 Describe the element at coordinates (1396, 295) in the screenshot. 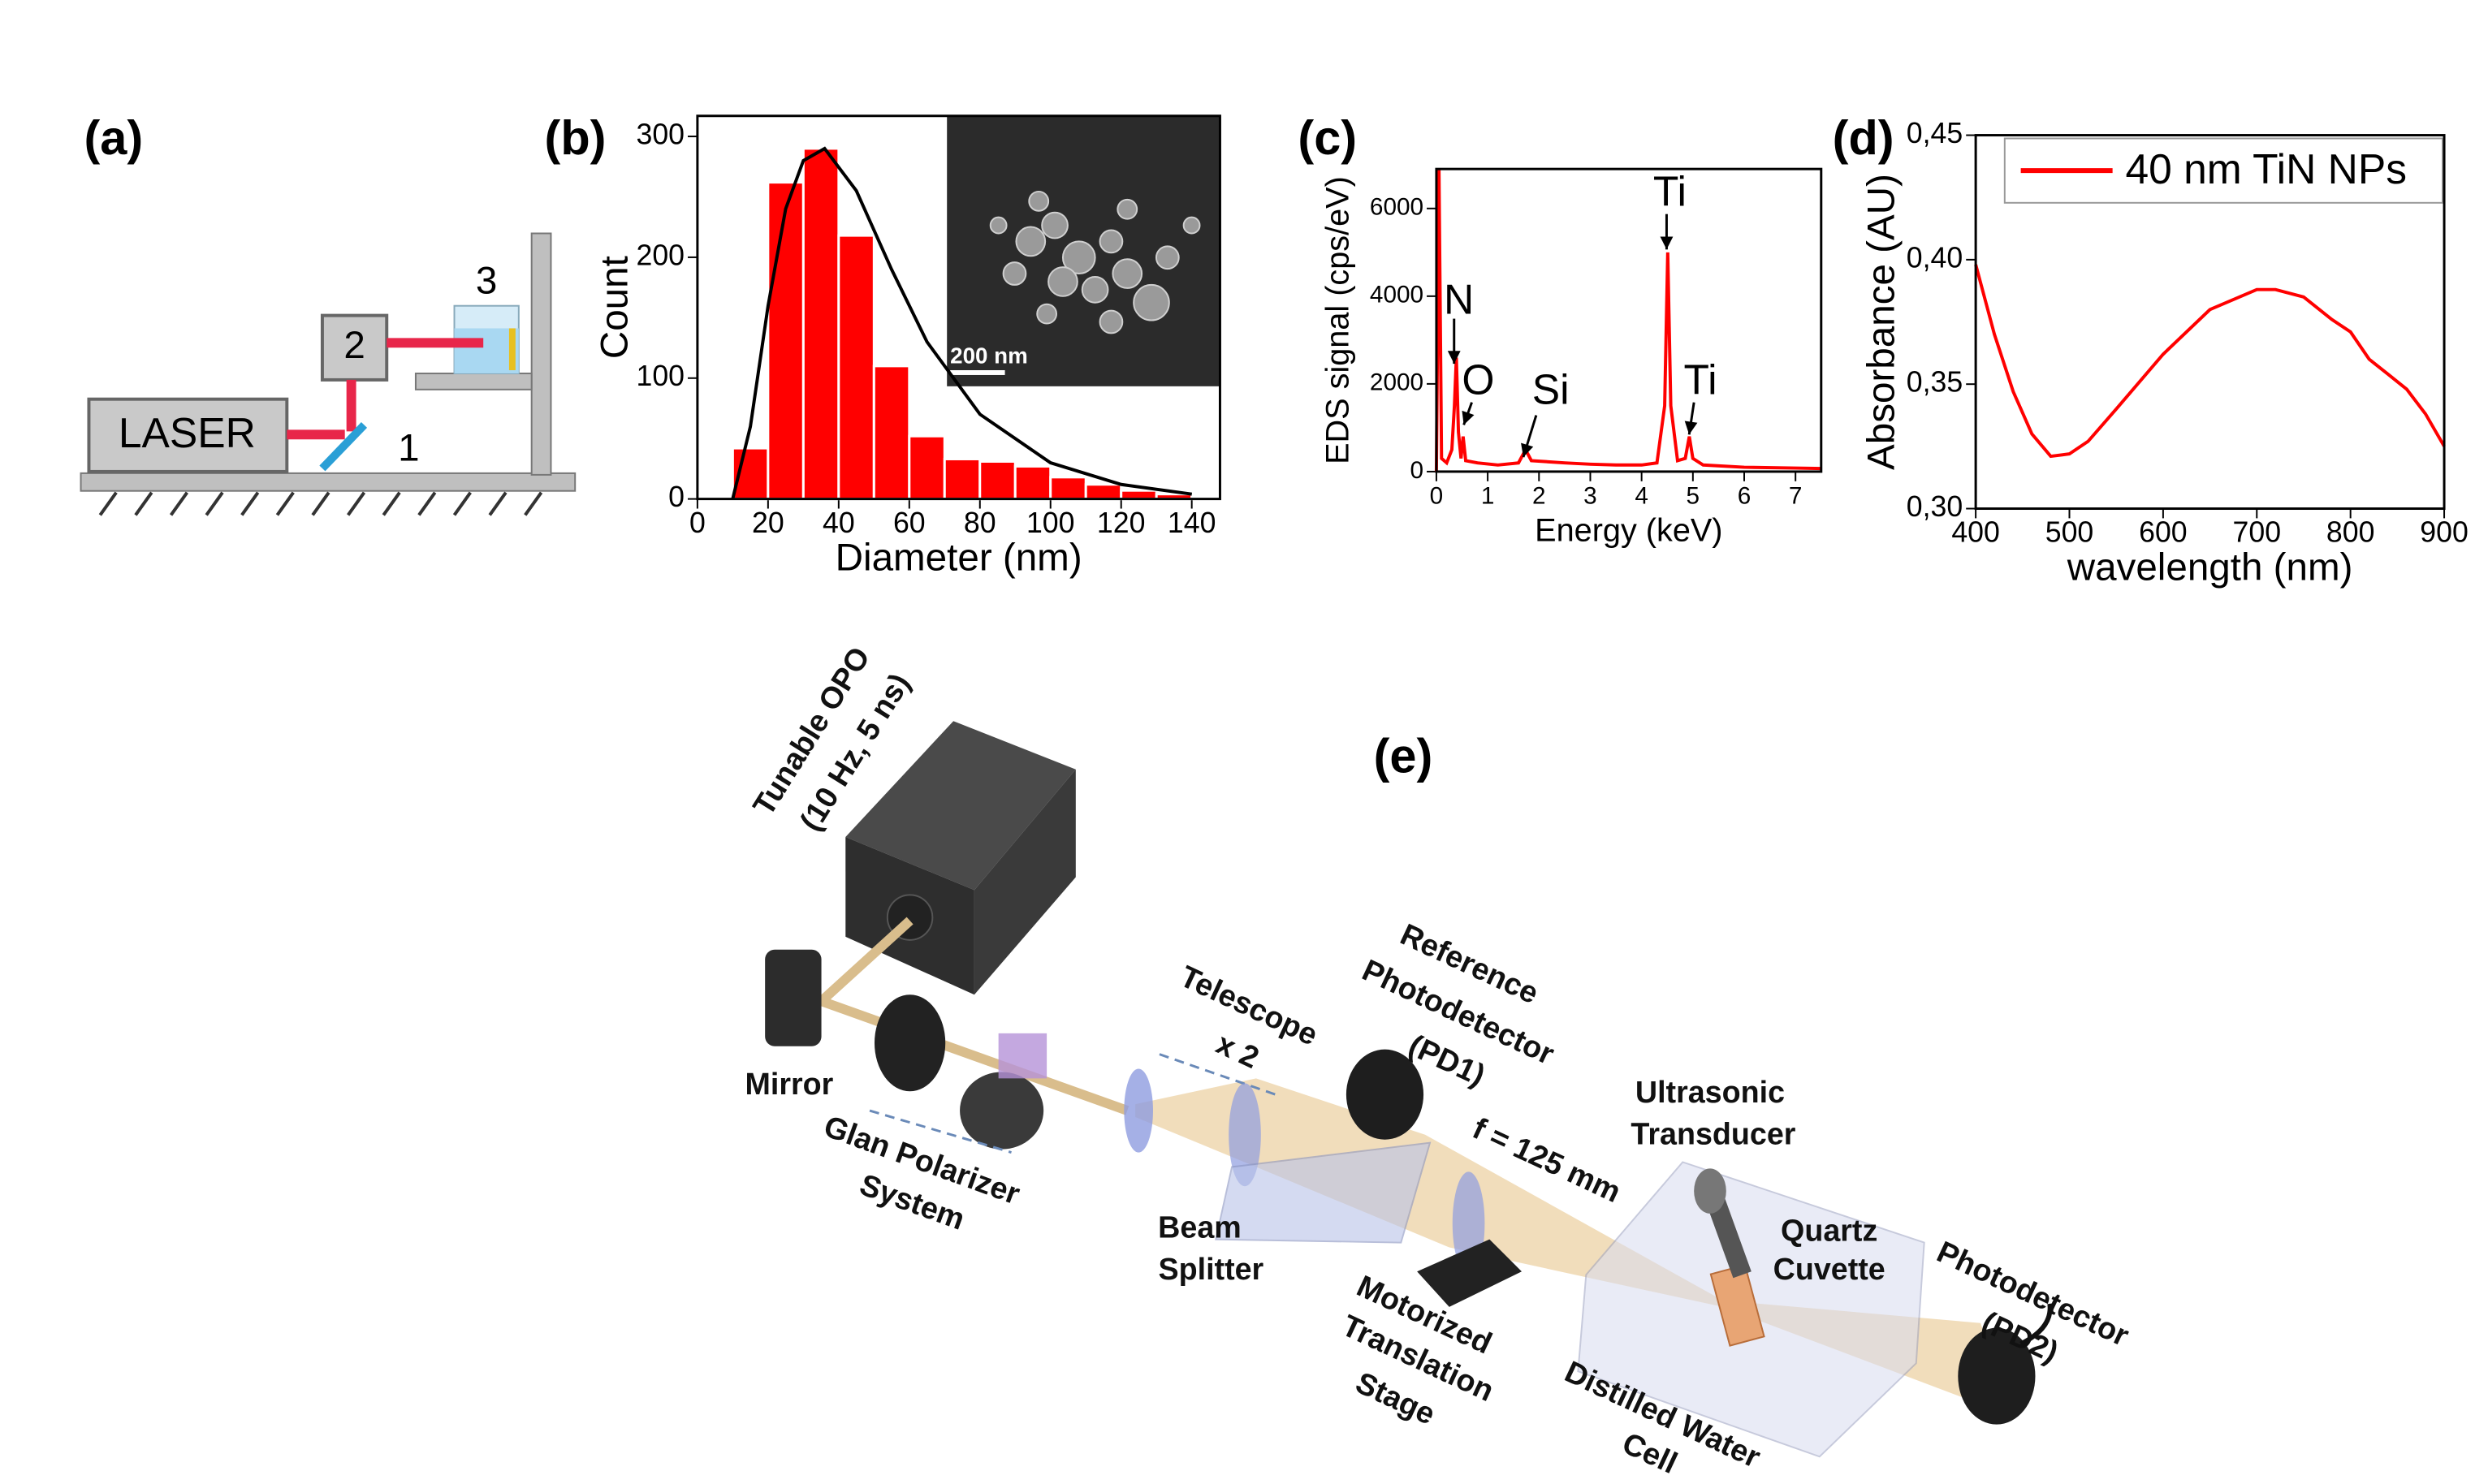

I see `y-tick-label: 4000` at that location.